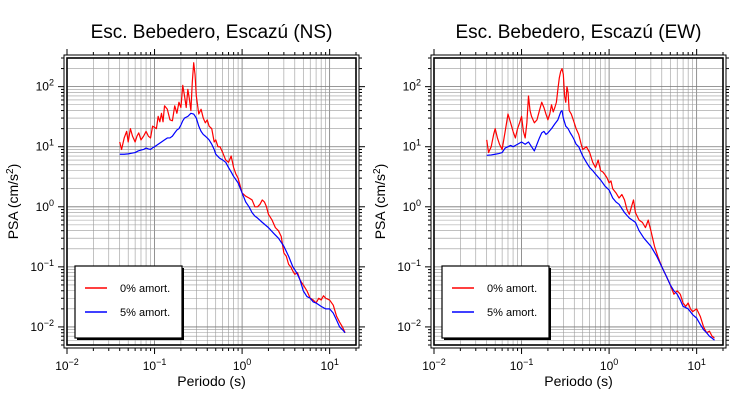 Image resolution: width=730 pixels, height=405 pixels. Describe the element at coordinates (578, 32) in the screenshot. I see `chart-title: Esc. Bebedero, Escazú (EW)` at that location.